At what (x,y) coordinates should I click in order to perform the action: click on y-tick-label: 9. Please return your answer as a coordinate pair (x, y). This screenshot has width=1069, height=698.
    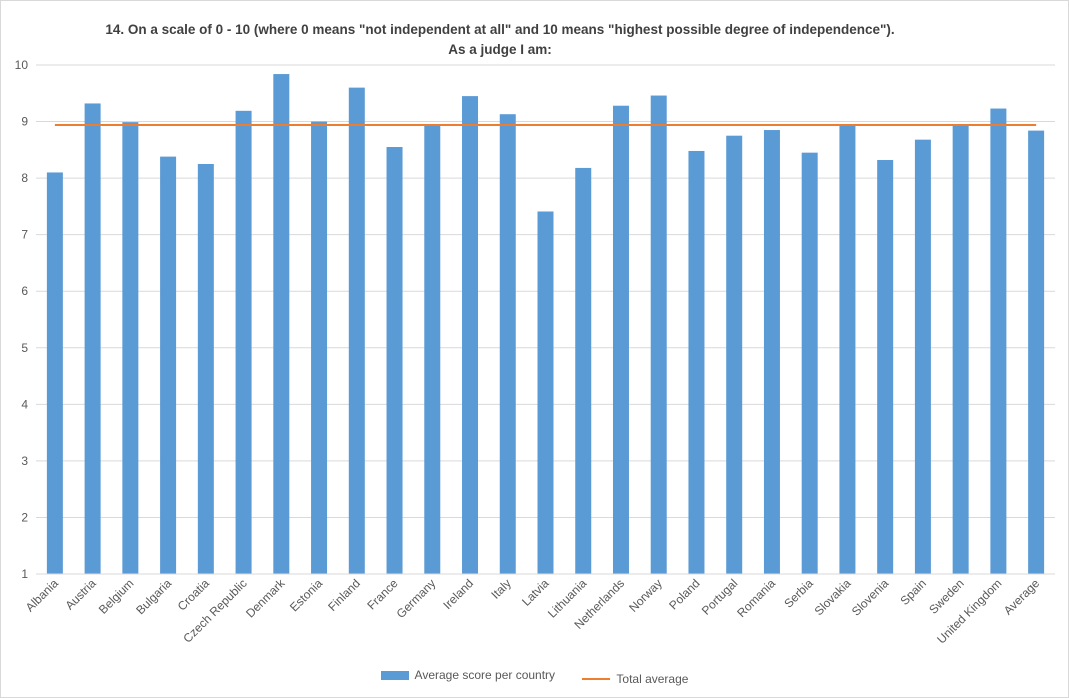
    Looking at the image, I should click on (24, 122).